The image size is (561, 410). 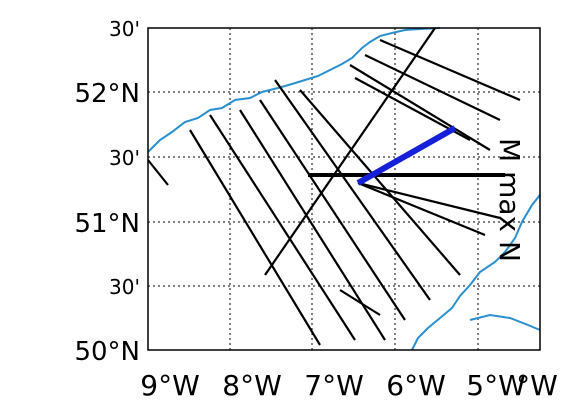 I want to click on x-axis-labels: 9°W 8°W 7°W 6°W 5°W °W, so click(x=349, y=385).